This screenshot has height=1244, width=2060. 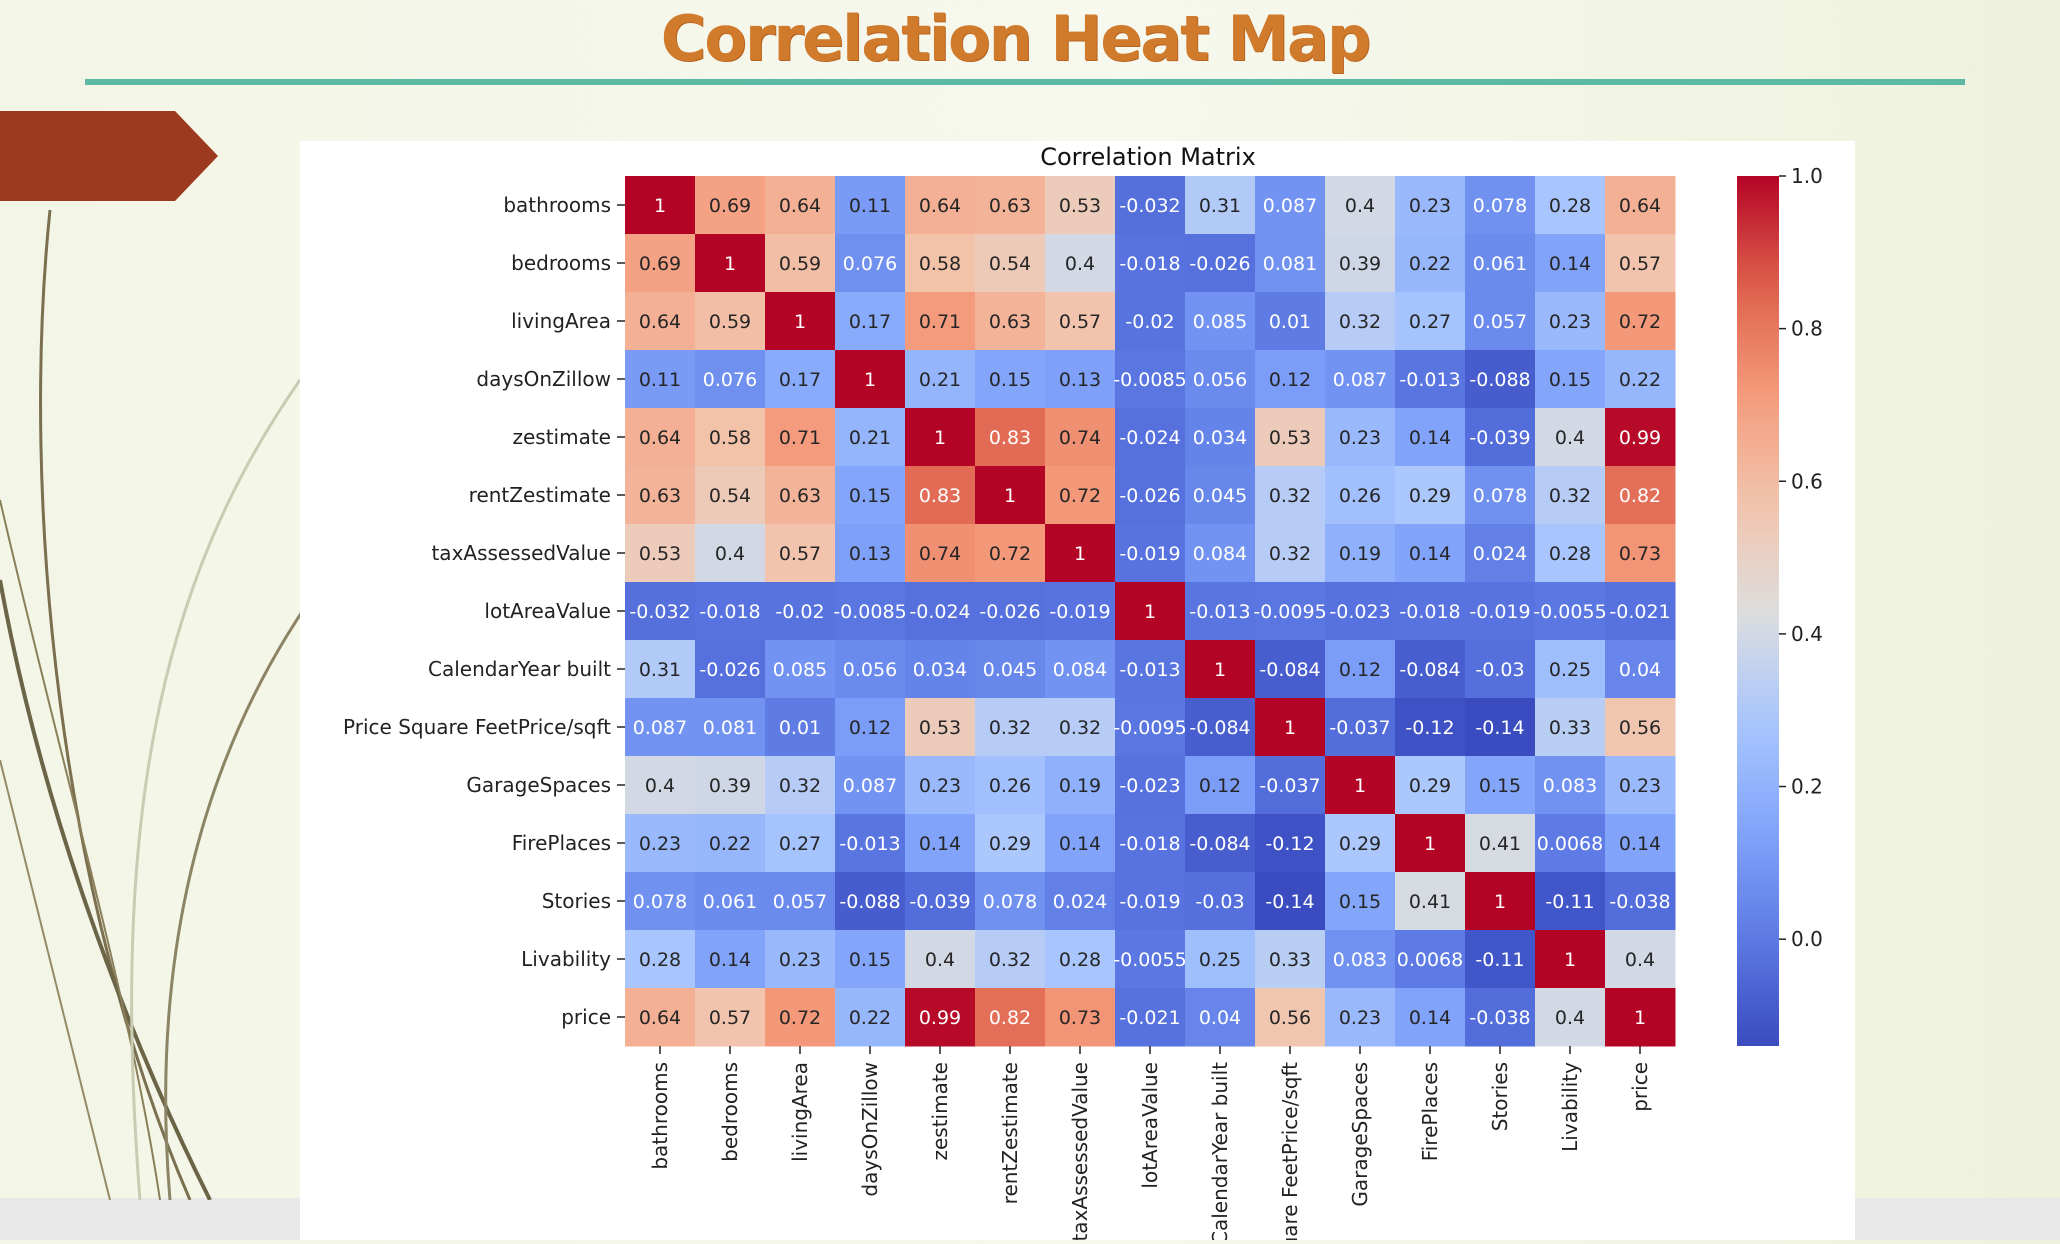 What do you see at coordinates (1429, 728) in the screenshot?
I see `heatmap-value-label: -0.12` at bounding box center [1429, 728].